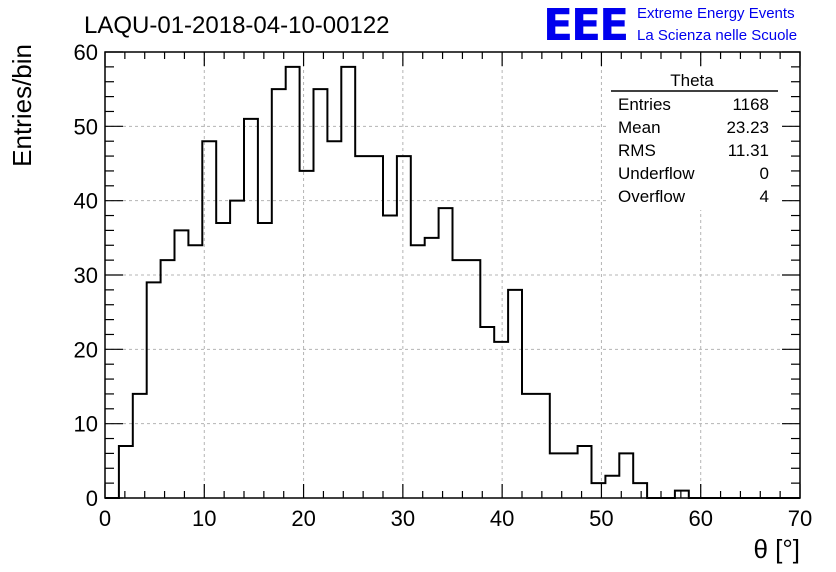 The width and height of the screenshot is (836, 572). Describe the element at coordinates (764, 173) in the screenshot. I see `stats-row-value: 0` at that location.